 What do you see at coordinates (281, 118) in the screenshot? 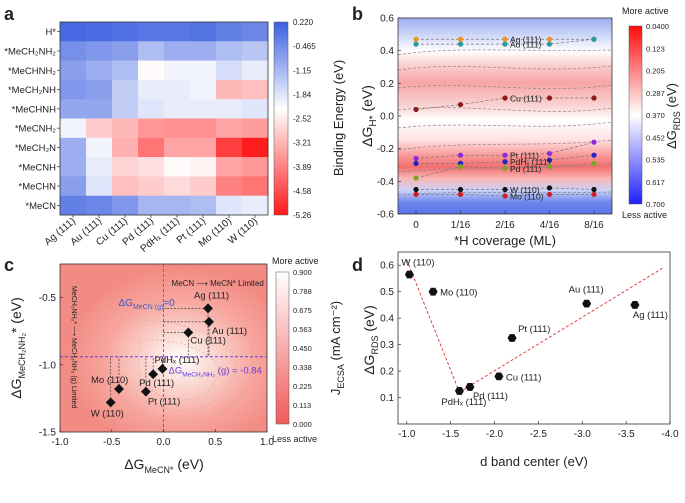
I see `colorbar-a` at bounding box center [281, 118].